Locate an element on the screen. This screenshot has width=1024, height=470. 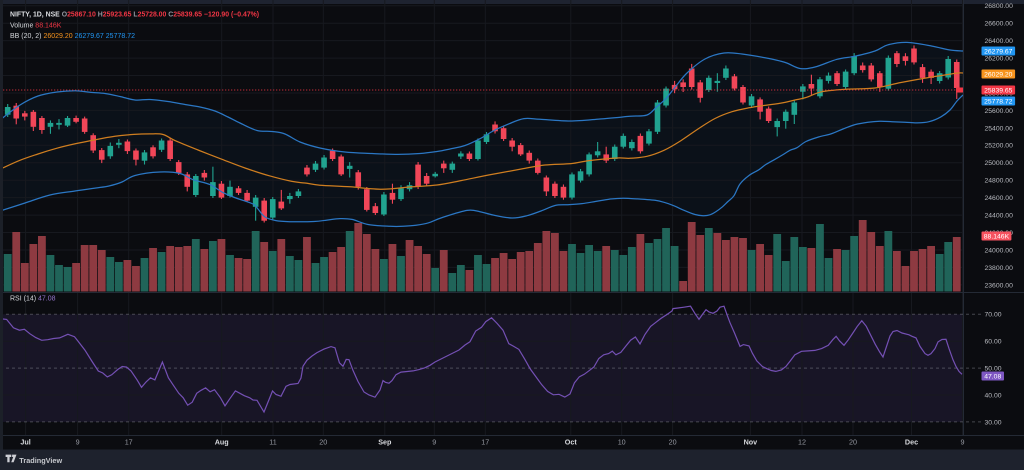
svg-text: 25778.72 is located at coordinates (998, 101).